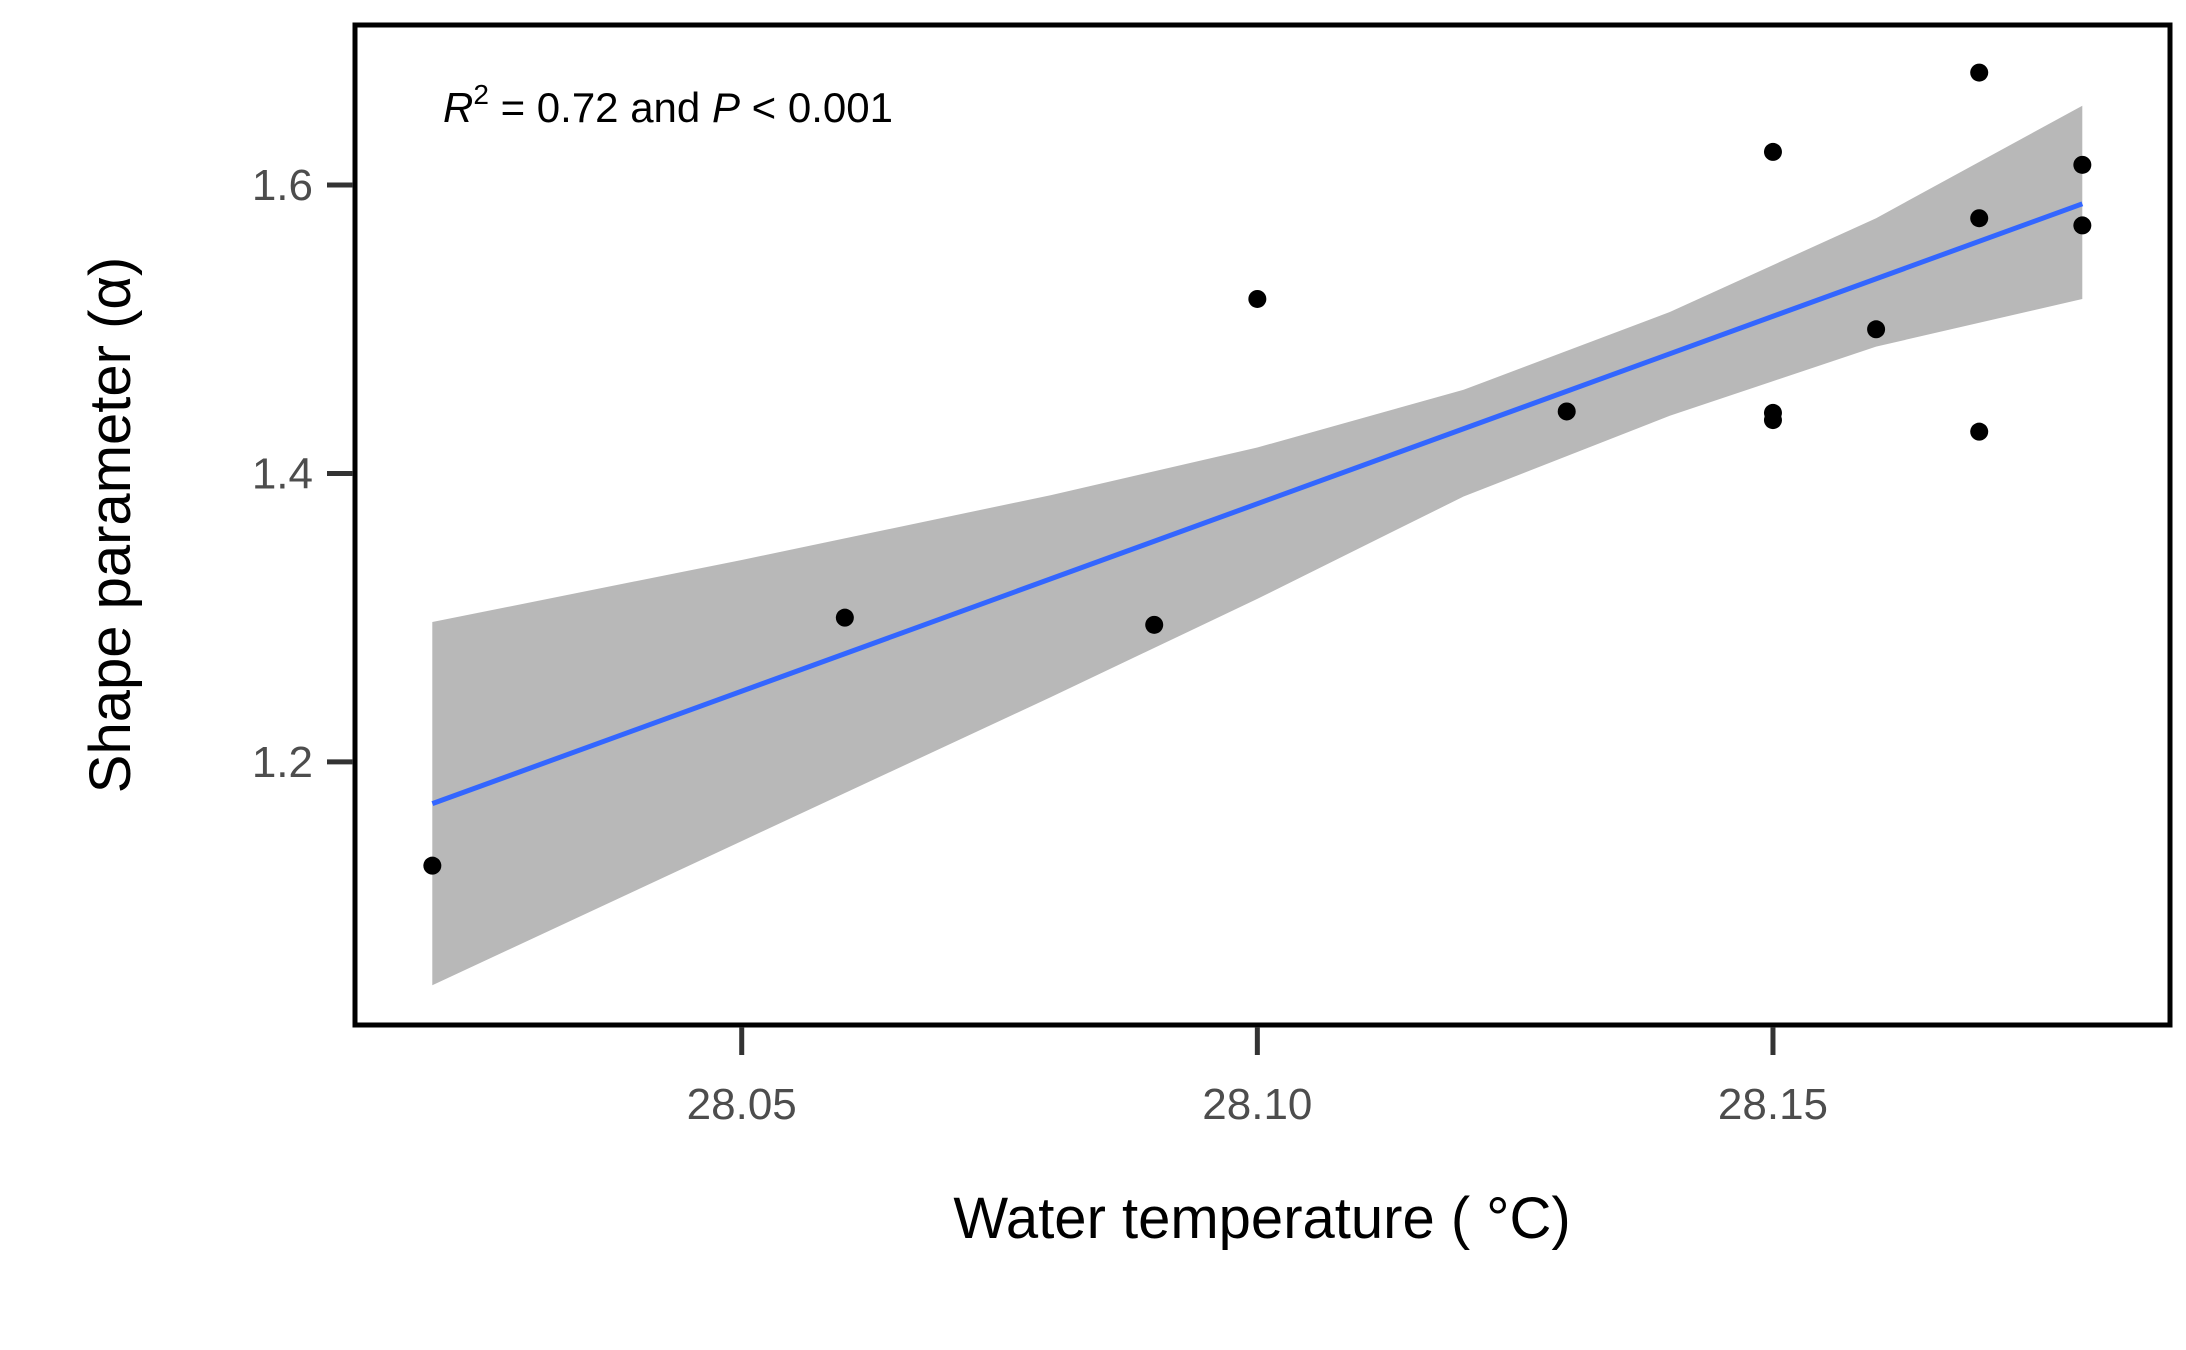  I want to click on x-axis: 28.05 28.10 28.15, so click(1257, 1078).